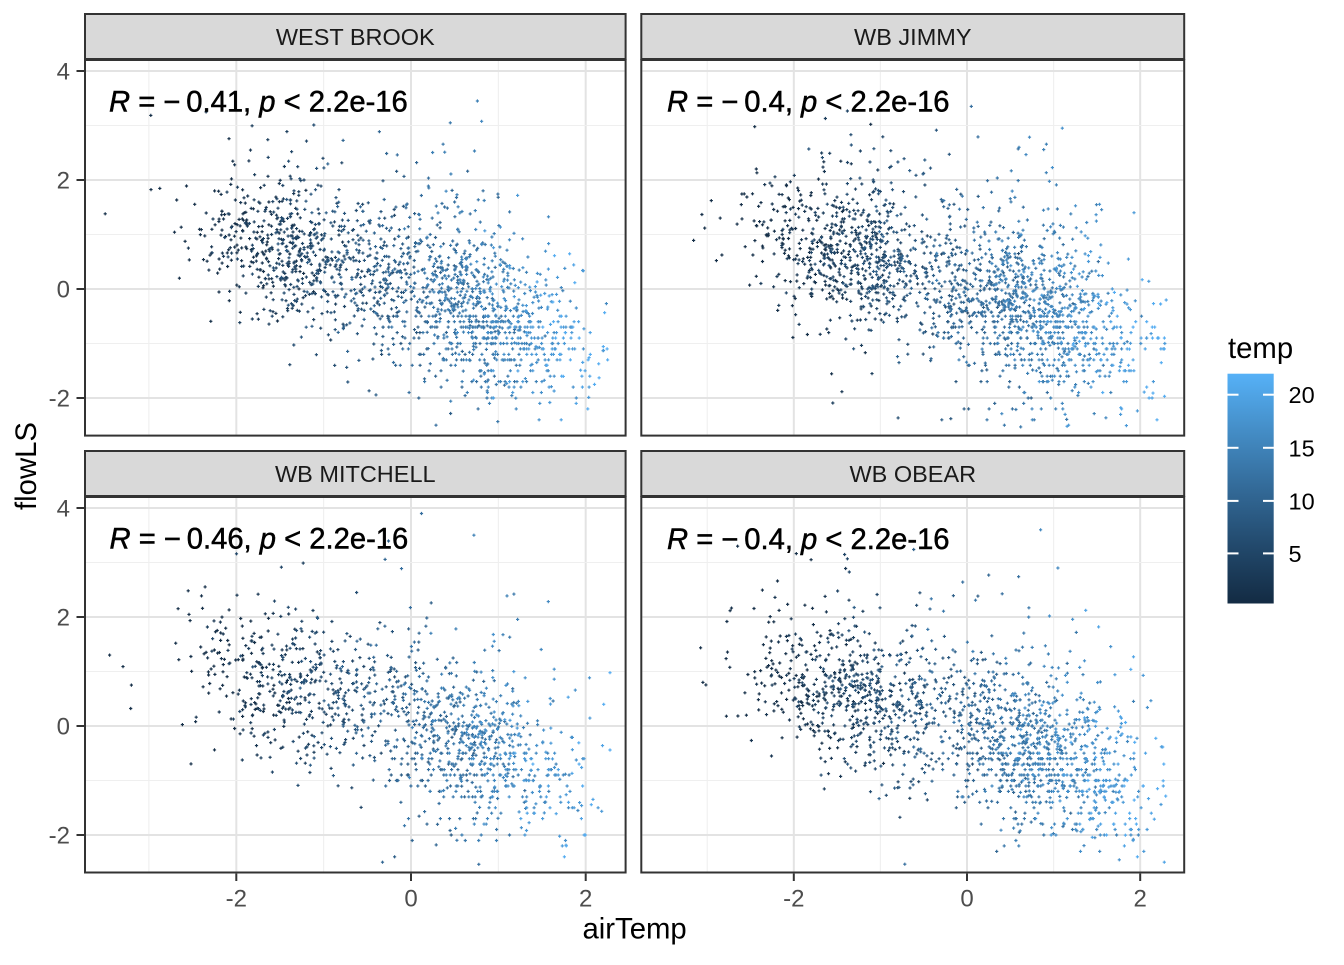 The height and width of the screenshot is (965, 1344). I want to click on svg-text: flowLS, so click(26, 466).